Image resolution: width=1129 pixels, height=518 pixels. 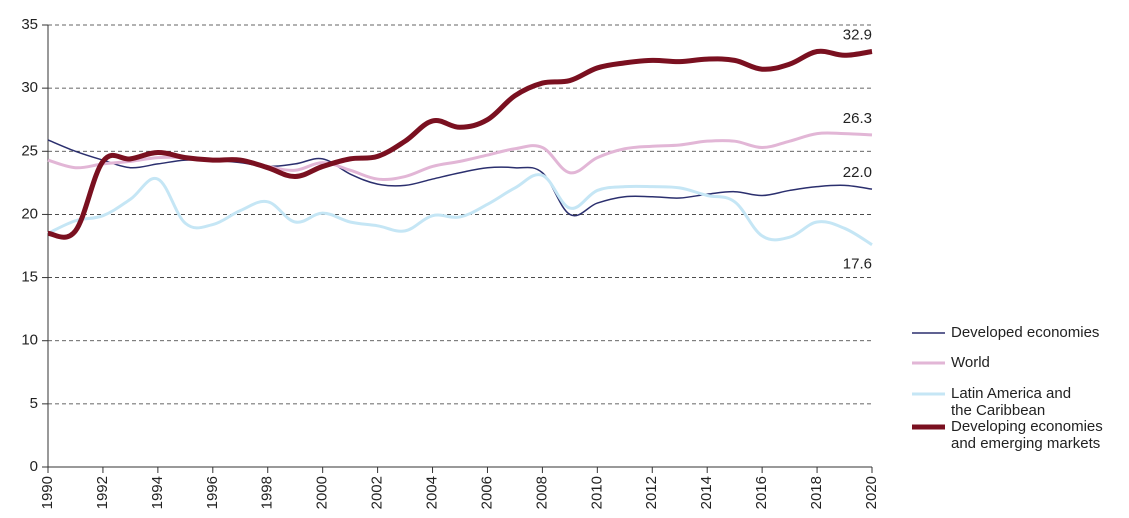 I want to click on x-tick-label: 2012, so click(x=651, y=492).